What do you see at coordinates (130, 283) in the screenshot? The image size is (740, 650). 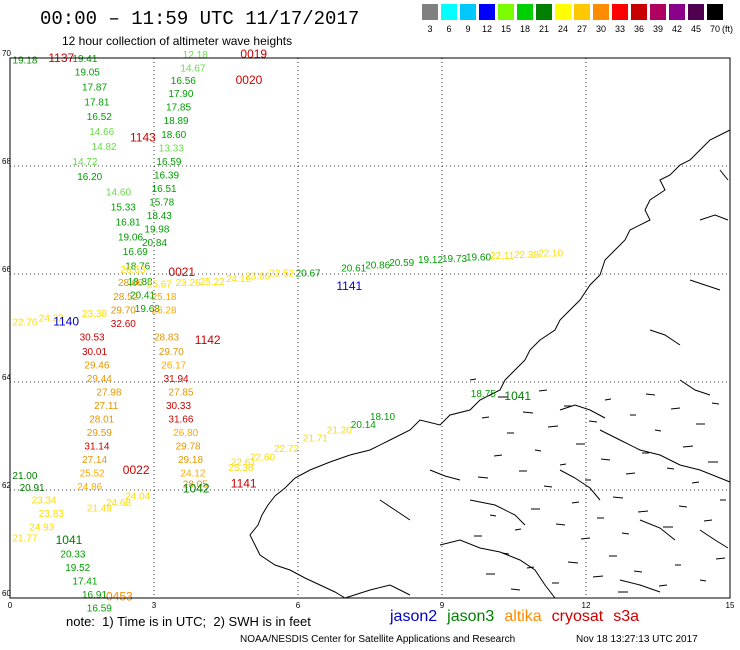 I see `swh-label: 28.66` at bounding box center [130, 283].